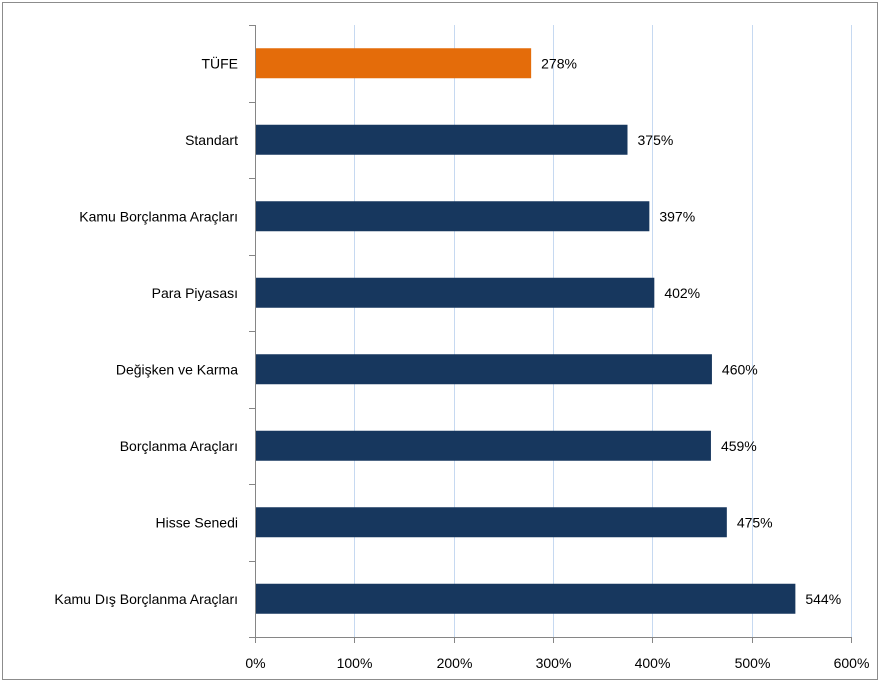 The width and height of the screenshot is (882, 684). What do you see at coordinates (753, 663) in the screenshot?
I see `x-tick-label: 500%` at bounding box center [753, 663].